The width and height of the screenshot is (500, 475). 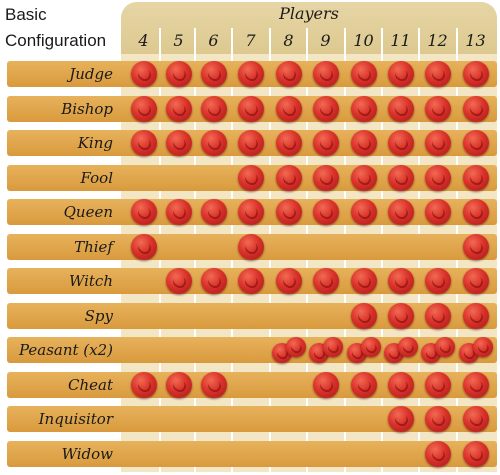 What do you see at coordinates (90, 385) in the screenshot?
I see `role-label: Cheat` at bounding box center [90, 385].